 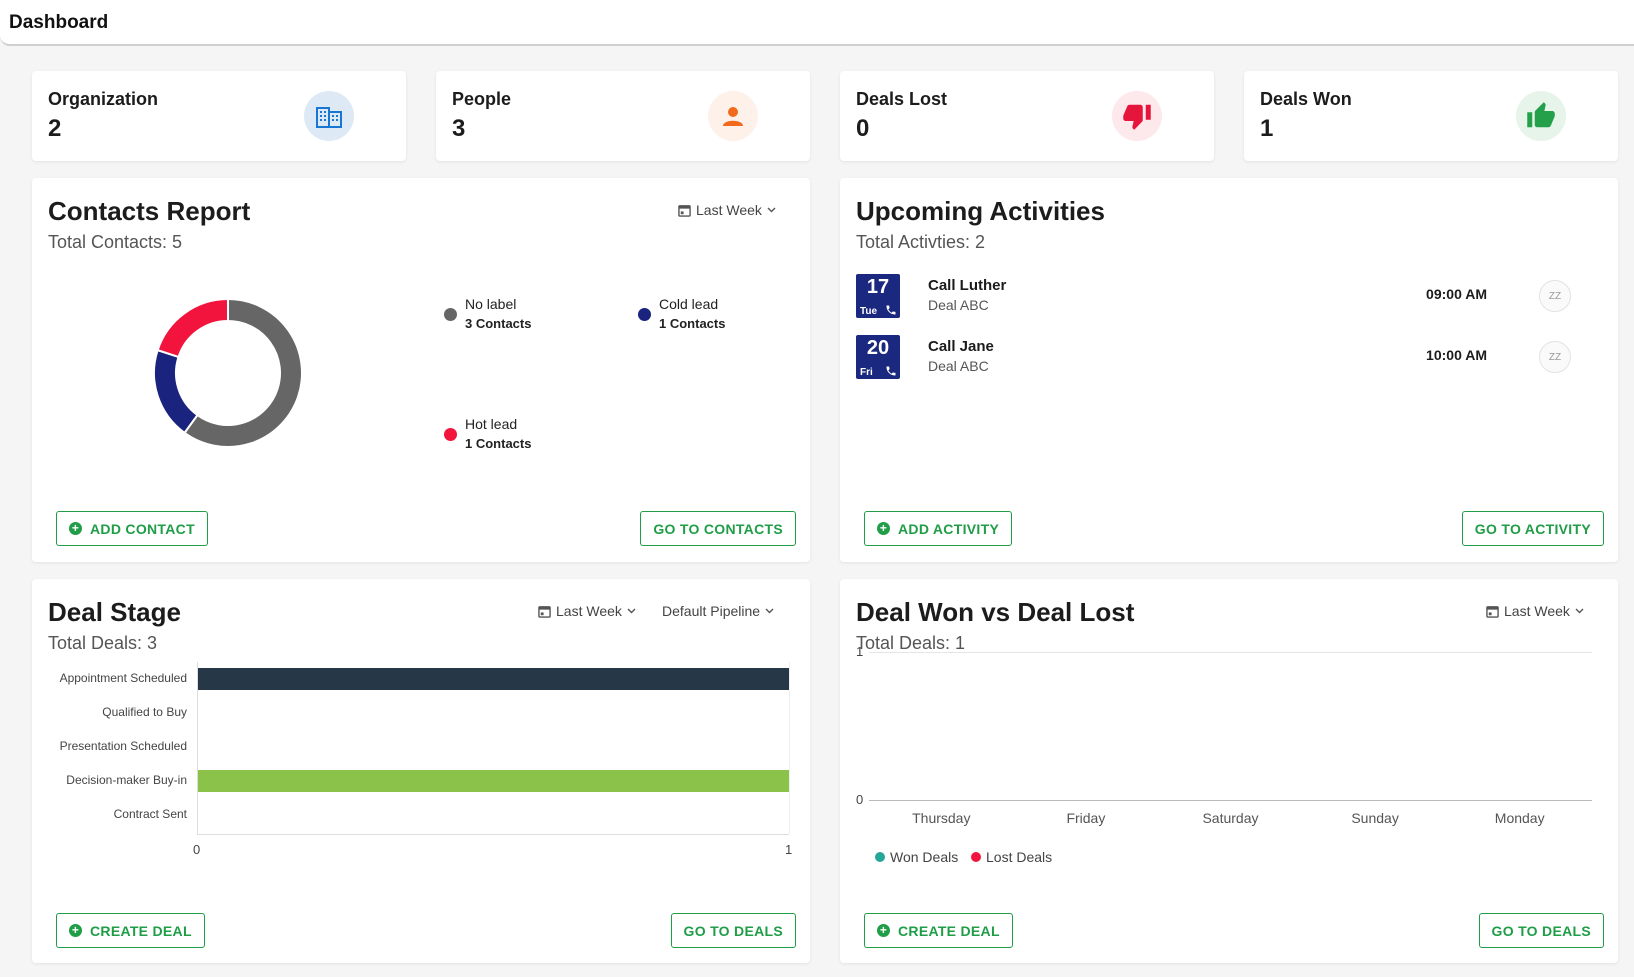 I want to click on donut-slice-cold-lead, so click(x=176, y=391).